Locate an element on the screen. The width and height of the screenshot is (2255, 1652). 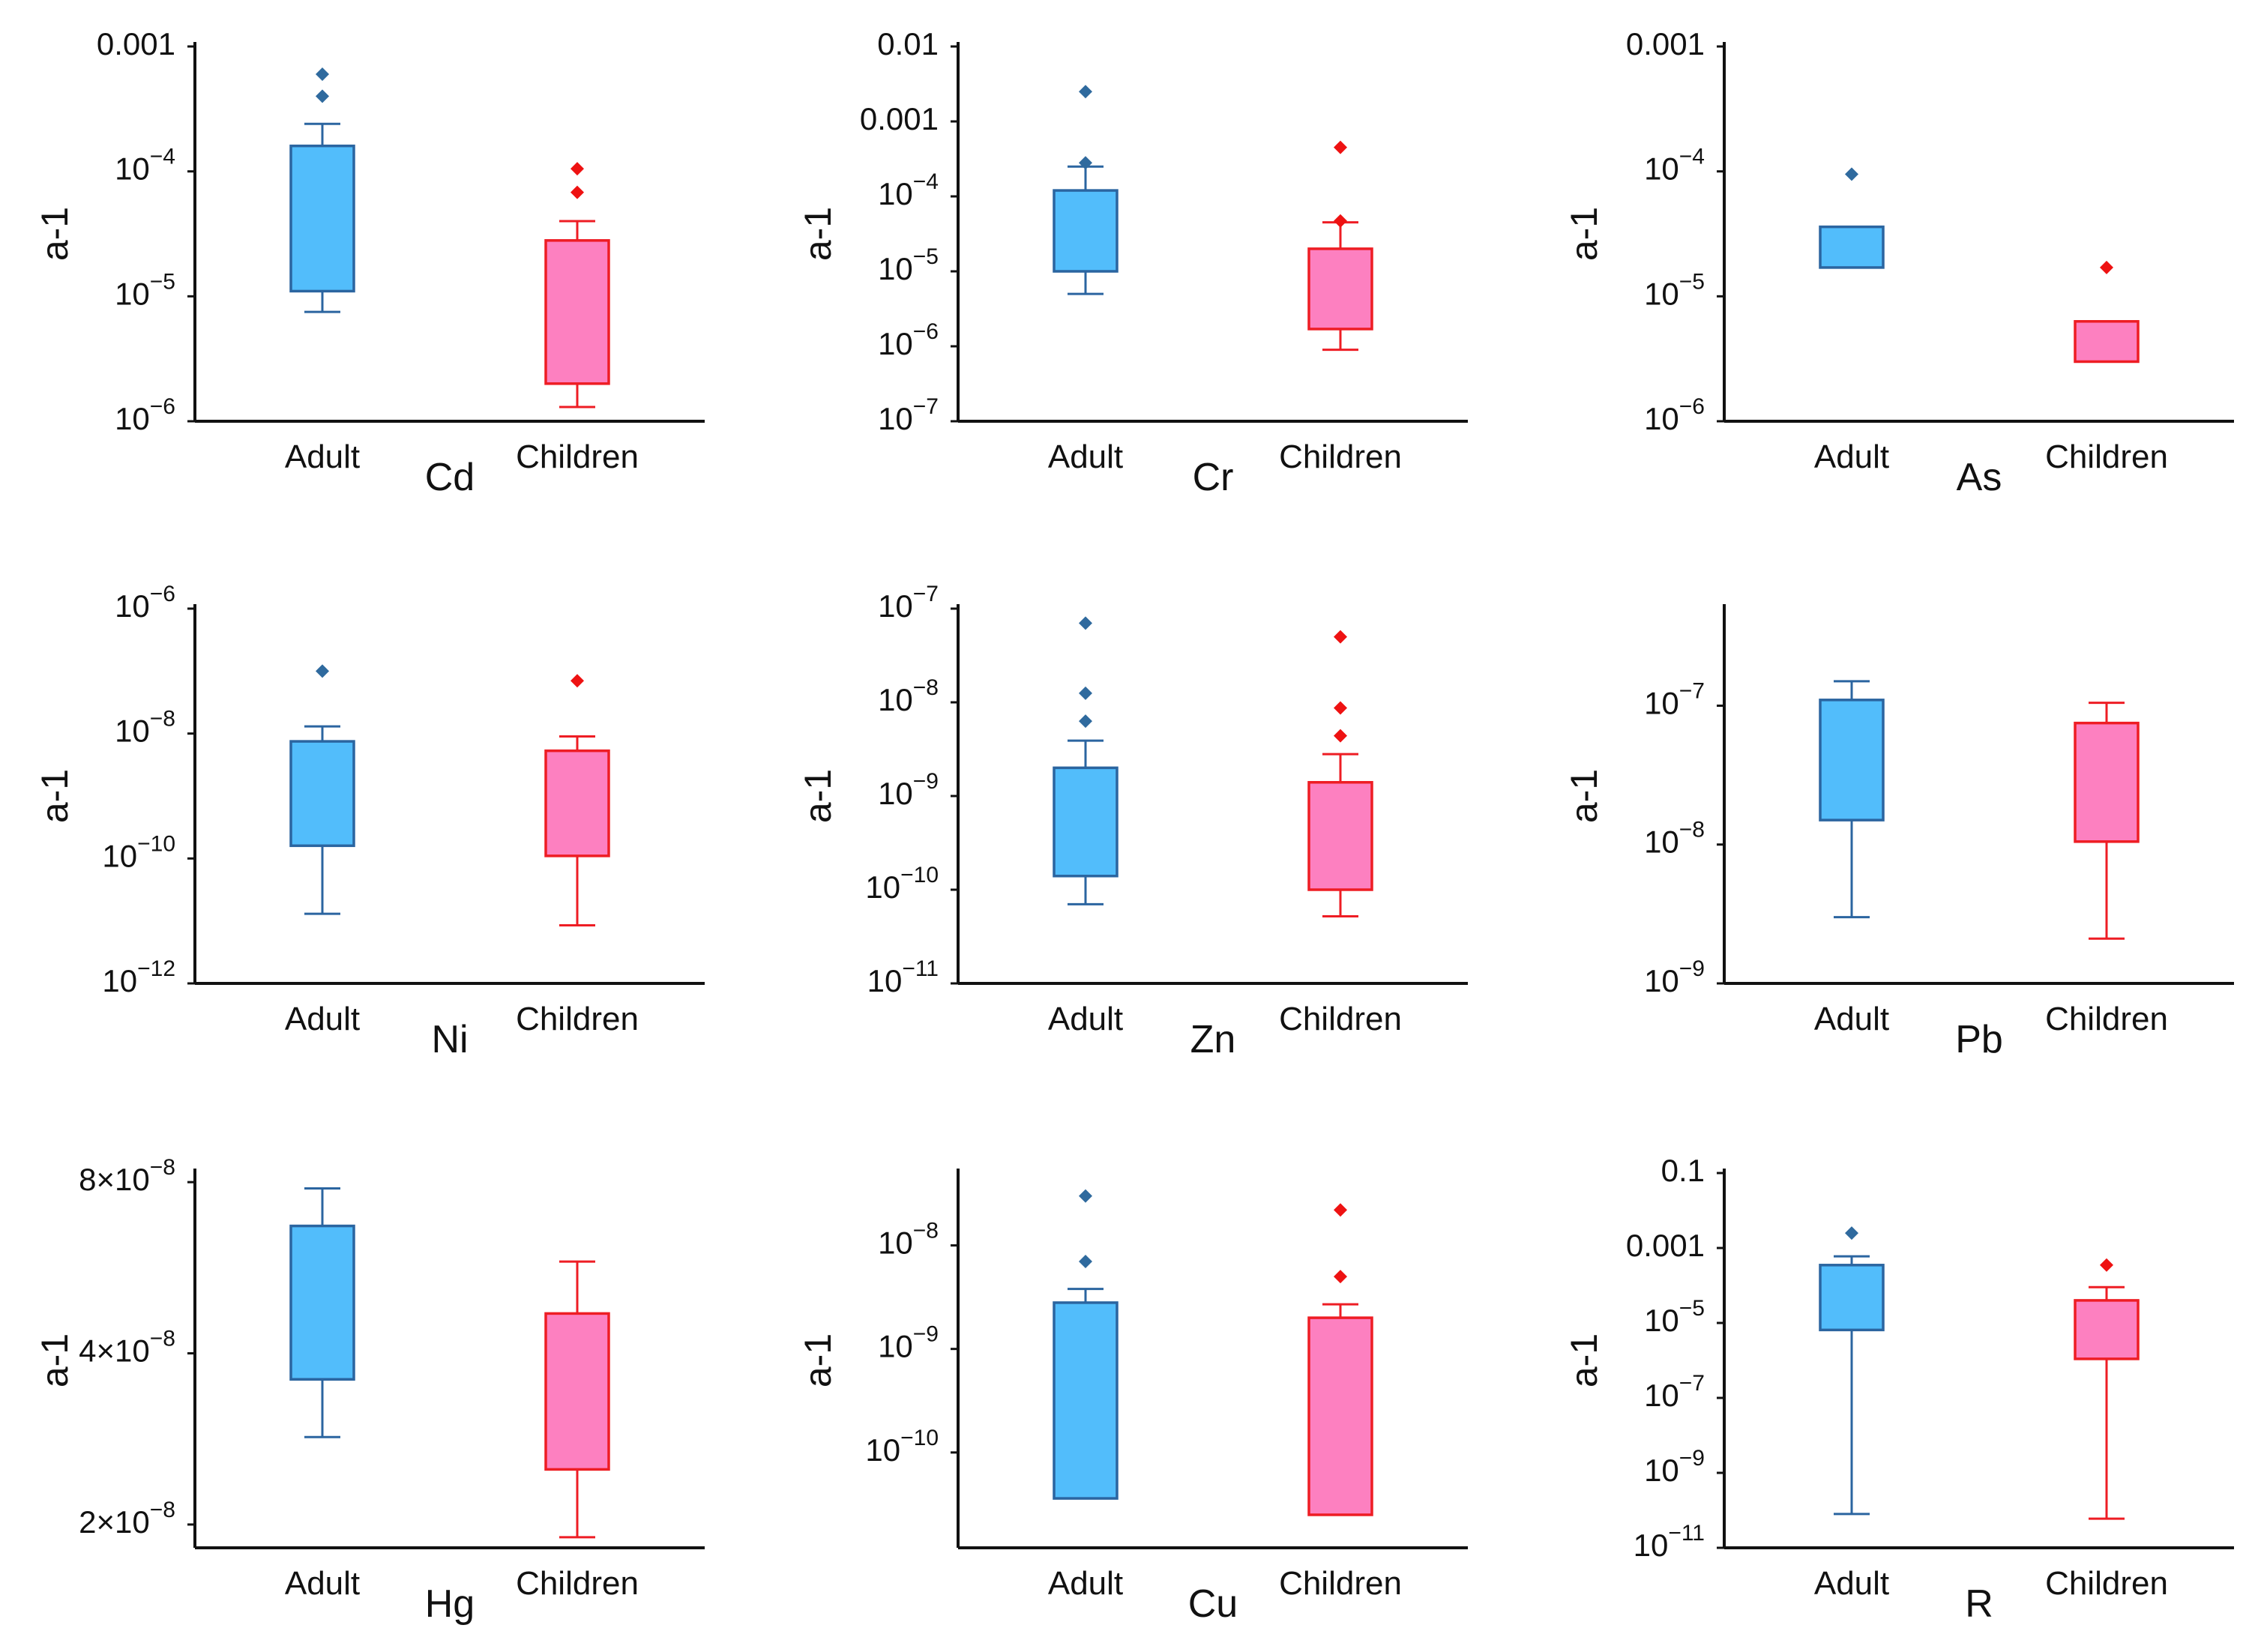
y-tick-label-exponent: −5 is located at coordinates (1692, 1308).